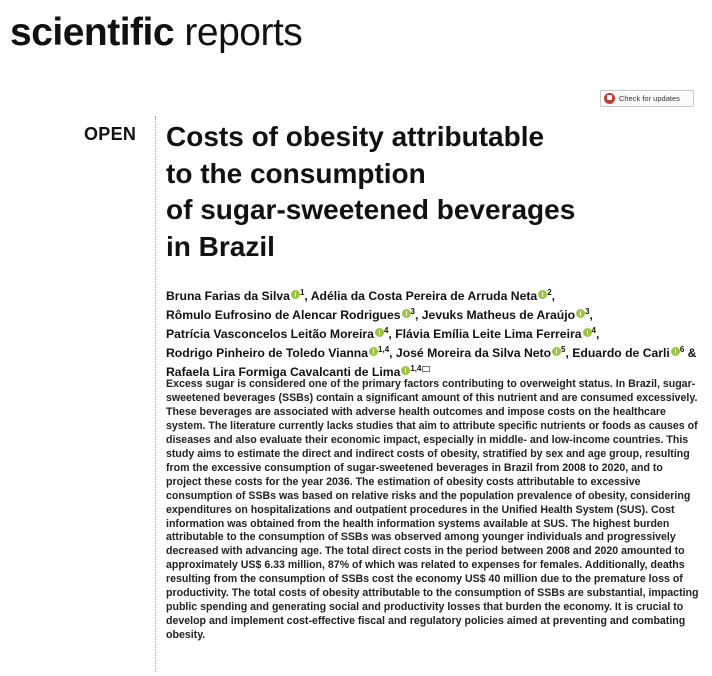 The image size is (712, 676). Describe the element at coordinates (155, 394) in the screenshot. I see `vertical-divider` at that location.